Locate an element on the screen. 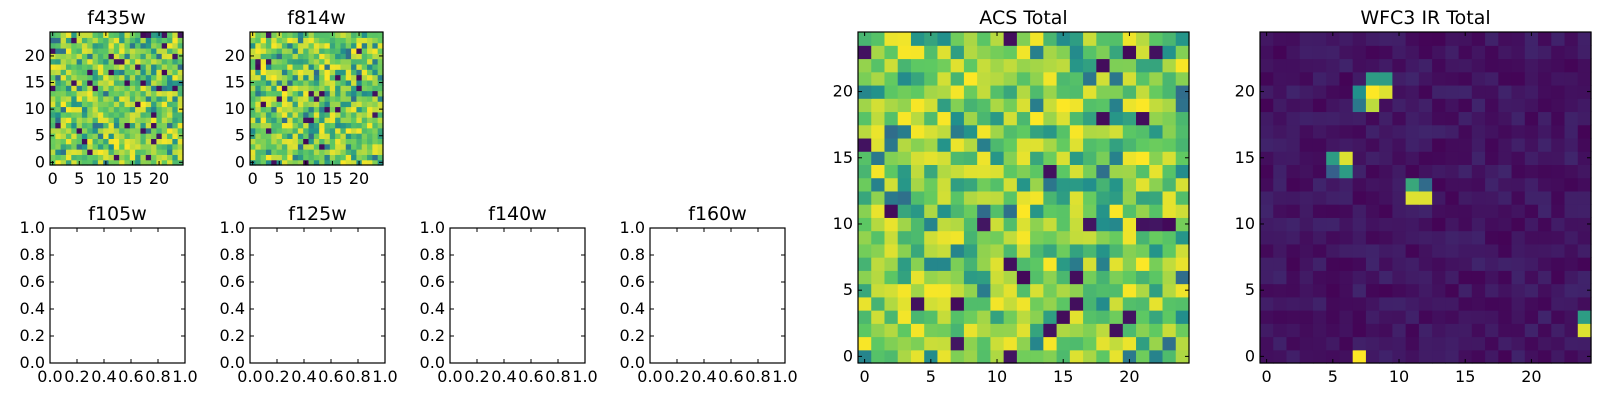 Image resolution: width=1600 pixels, height=400 pixels. x-tick-label: 15 is located at coordinates (1063, 376).